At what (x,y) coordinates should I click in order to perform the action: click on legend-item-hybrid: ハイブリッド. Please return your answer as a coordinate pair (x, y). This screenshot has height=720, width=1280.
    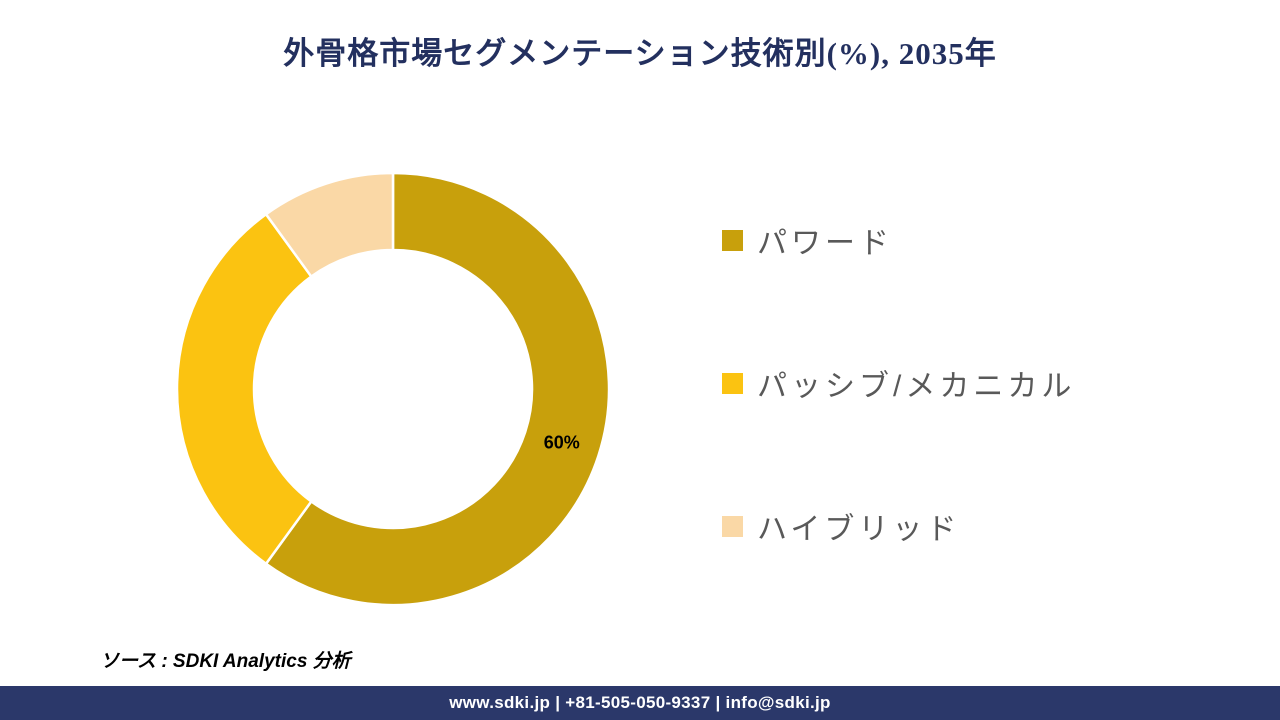
    Looking at the image, I should click on (898, 528).